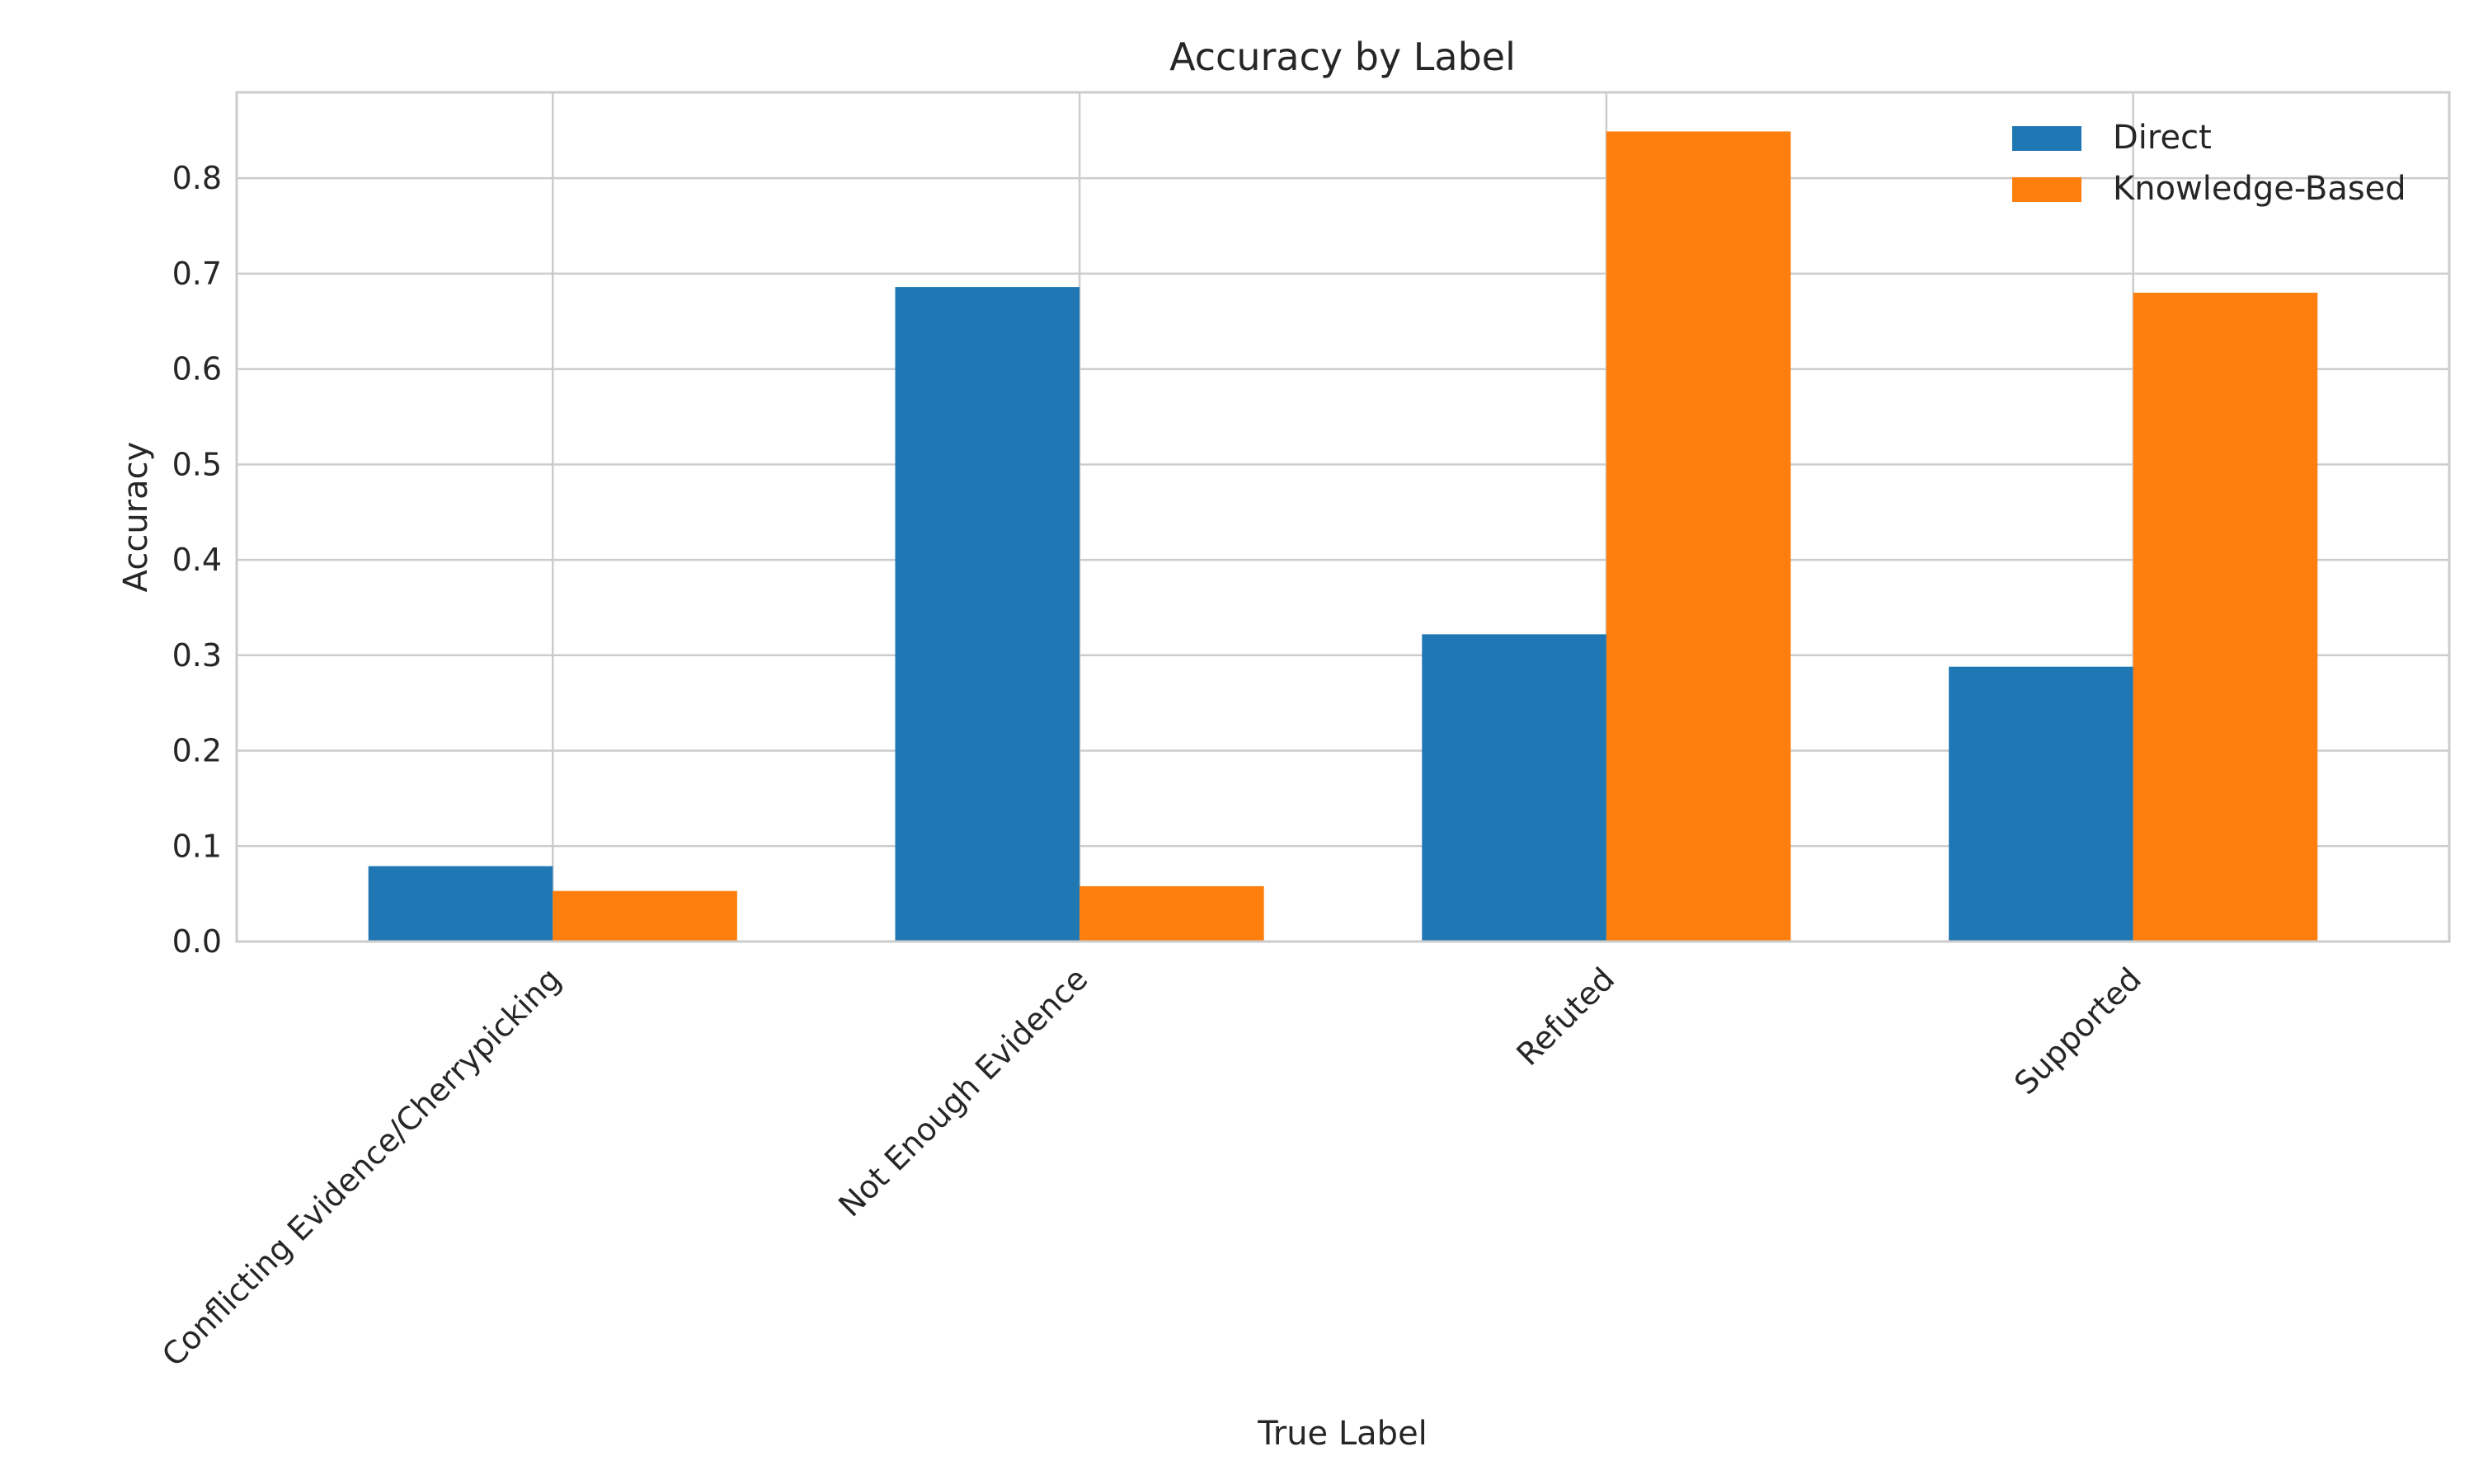  What do you see at coordinates (2209, 163) in the screenshot?
I see `legend: Direct Knowledge-Based` at bounding box center [2209, 163].